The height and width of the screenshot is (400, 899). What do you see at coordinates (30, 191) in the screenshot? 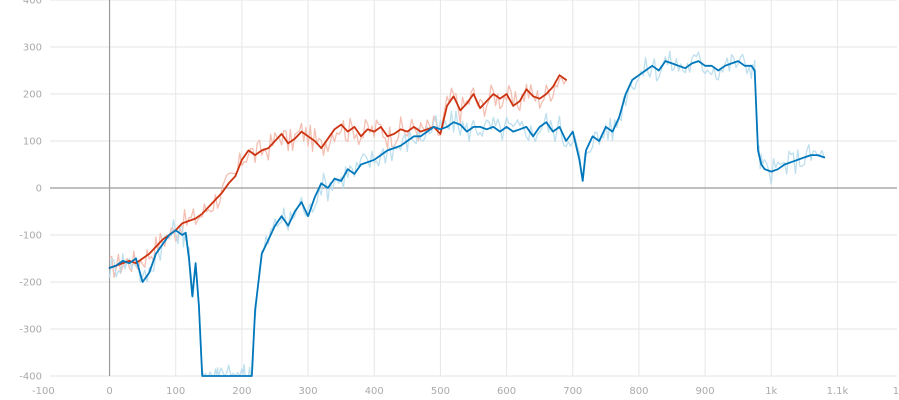
I see `y-axis-ticks: 400 300 200 100 0 -100 -200 -300 -400` at bounding box center [30, 191].